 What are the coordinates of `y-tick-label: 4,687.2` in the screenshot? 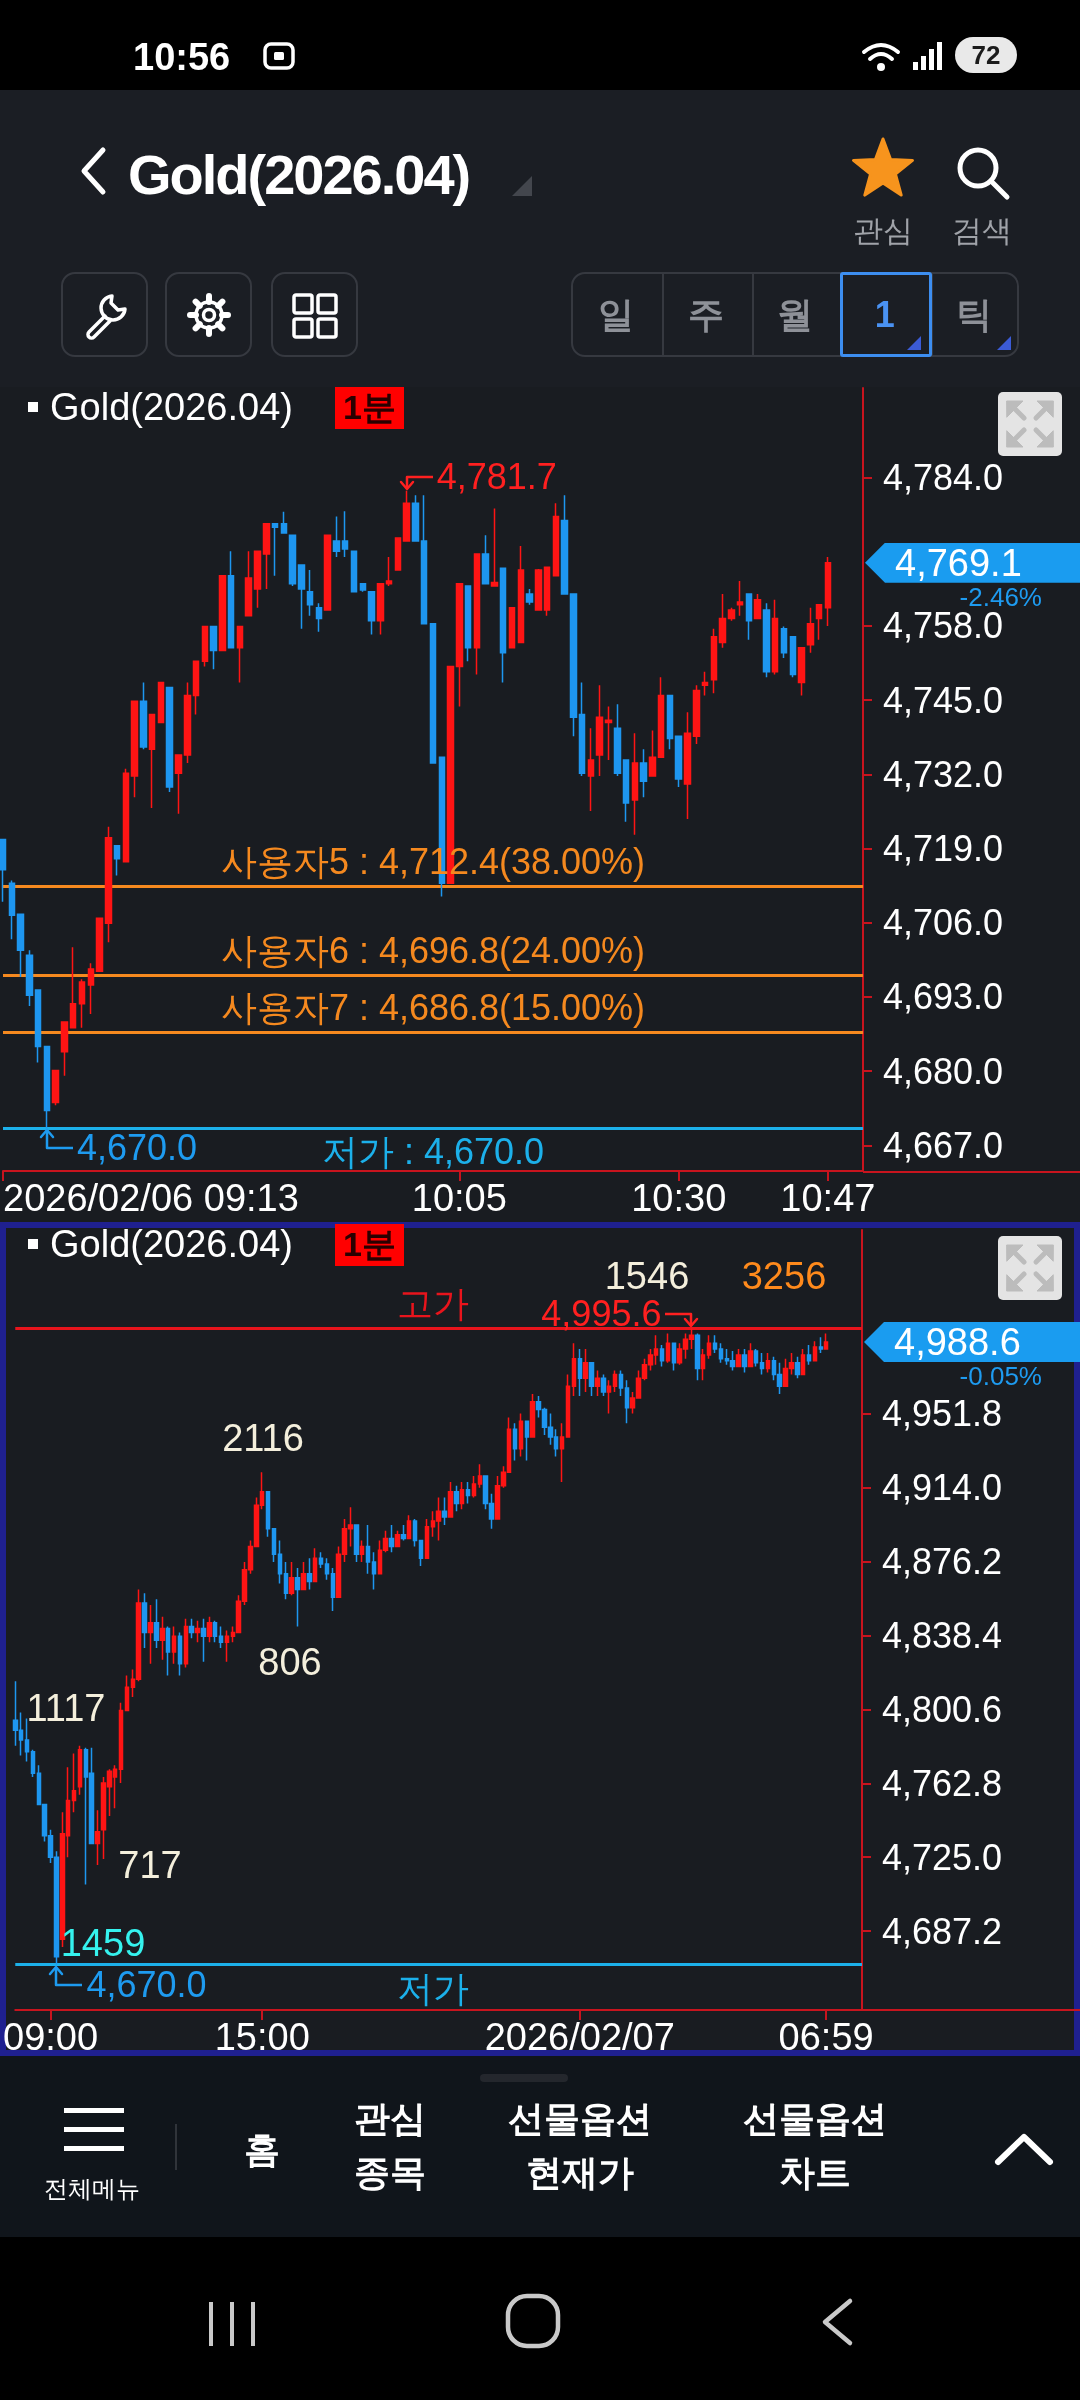 It's located at (942, 1931).